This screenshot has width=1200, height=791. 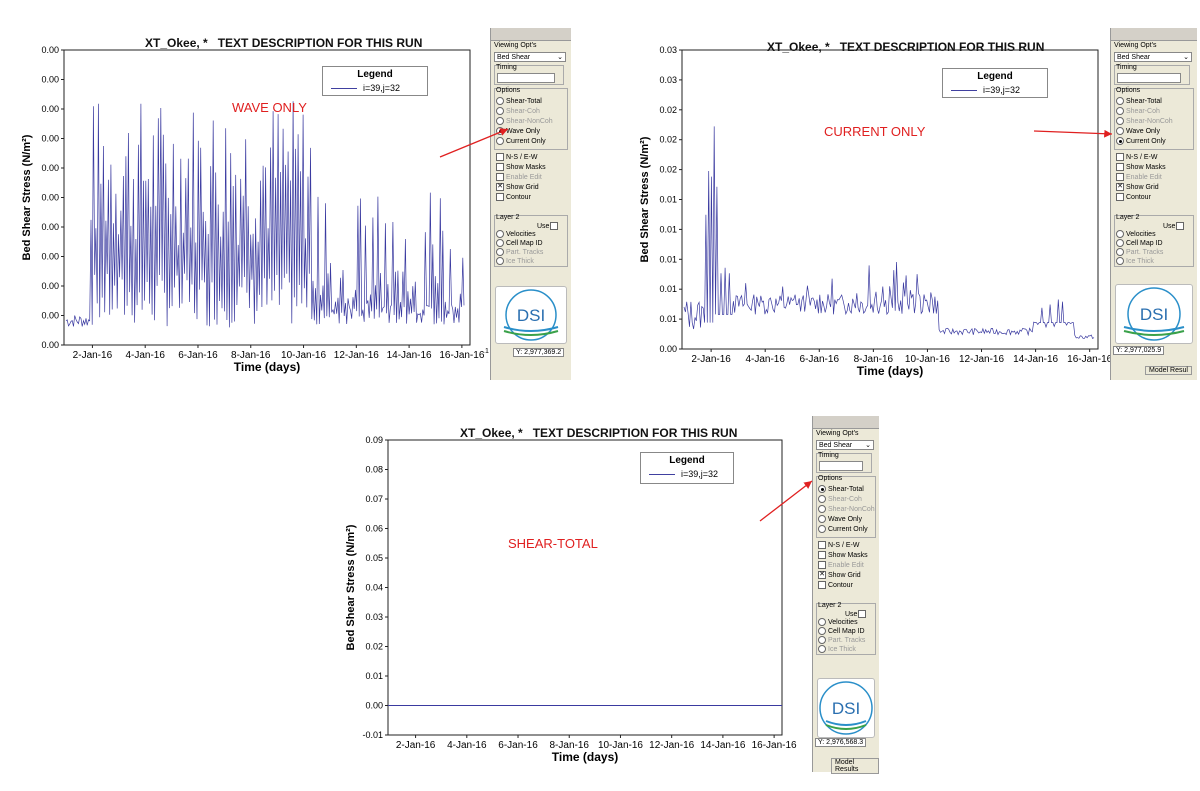 I want to click on options-group, so click(x=531, y=119).